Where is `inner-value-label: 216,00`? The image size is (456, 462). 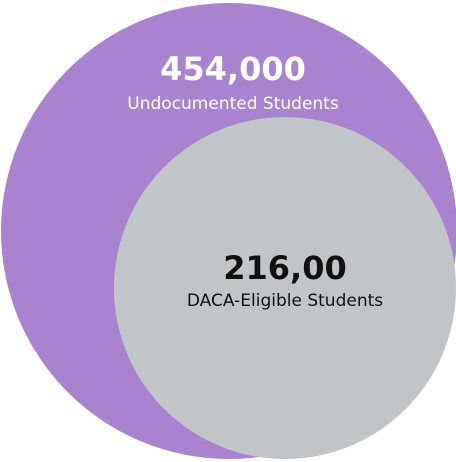 inner-value-label: 216,00 is located at coordinates (284, 268).